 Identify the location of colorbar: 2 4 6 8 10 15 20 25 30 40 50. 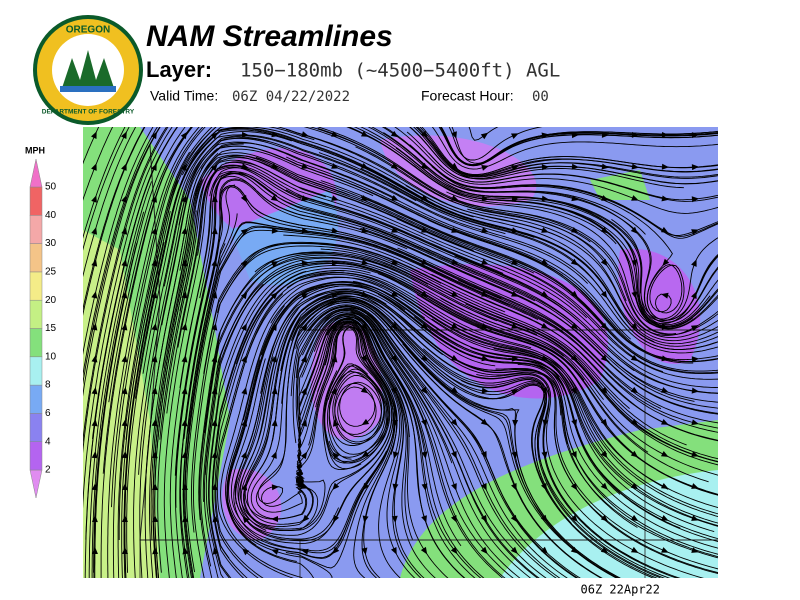
(43, 328).